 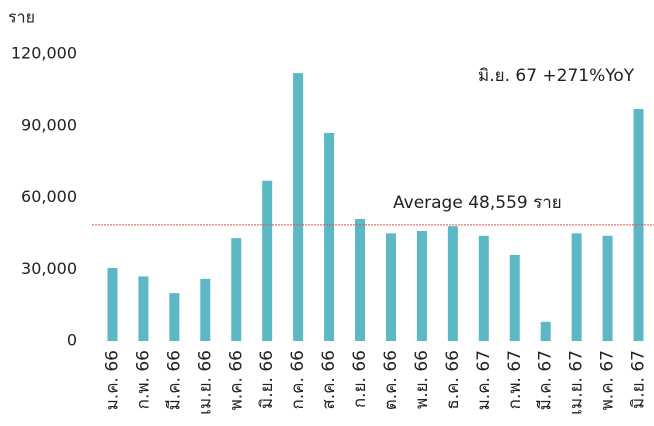 I want to click on y-tick-label: 60,000, so click(x=49, y=196).